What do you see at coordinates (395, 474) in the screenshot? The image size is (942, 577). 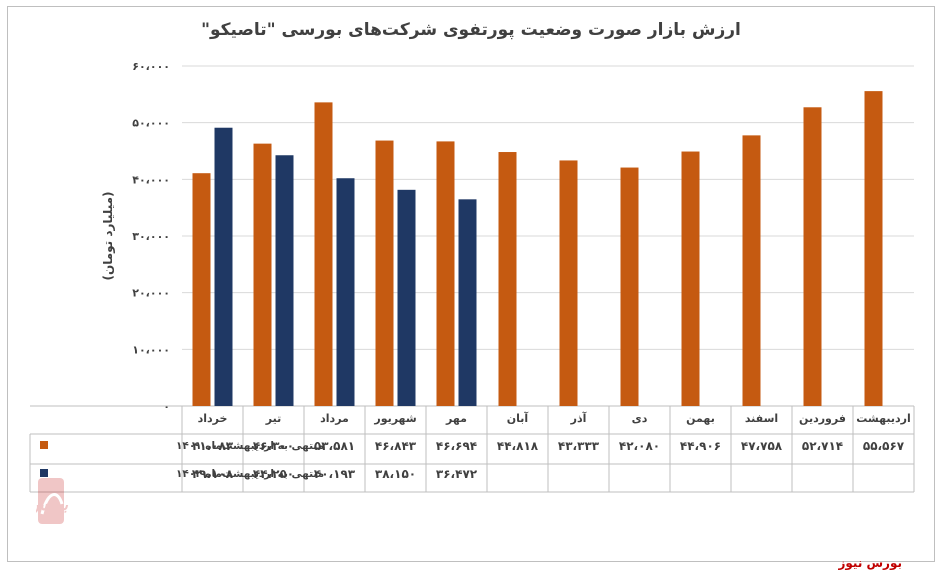 I see `data-table-value: ۳۸،۱۵۰` at bounding box center [395, 474].